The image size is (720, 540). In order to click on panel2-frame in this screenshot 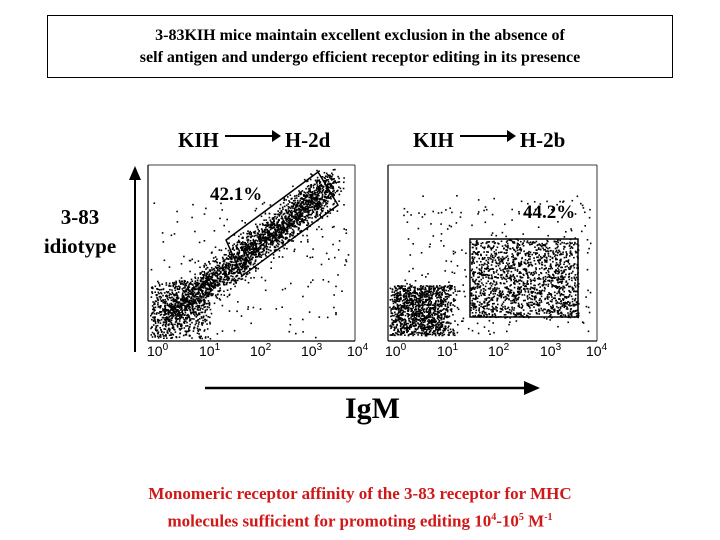, I will do `click(492, 253)`.